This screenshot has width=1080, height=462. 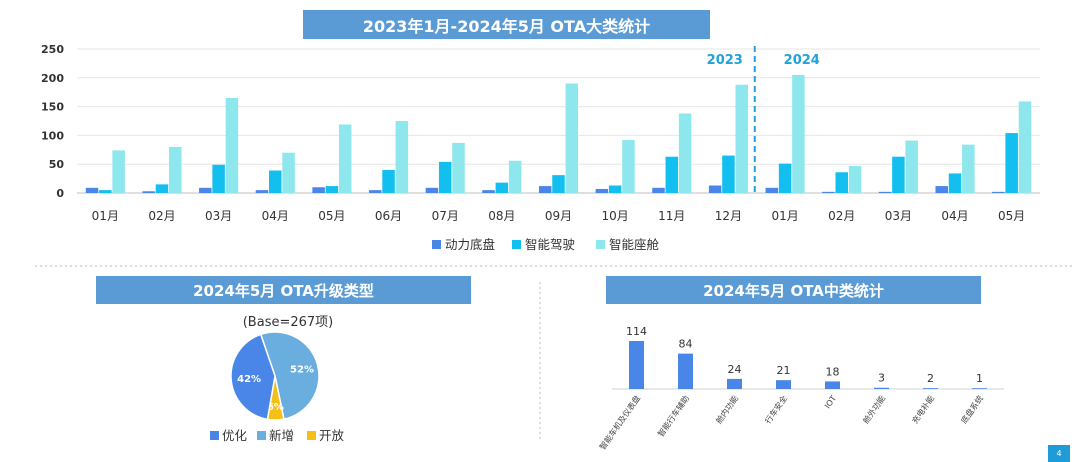 I want to click on bar-动力底盘-12, so click(x=715, y=189).